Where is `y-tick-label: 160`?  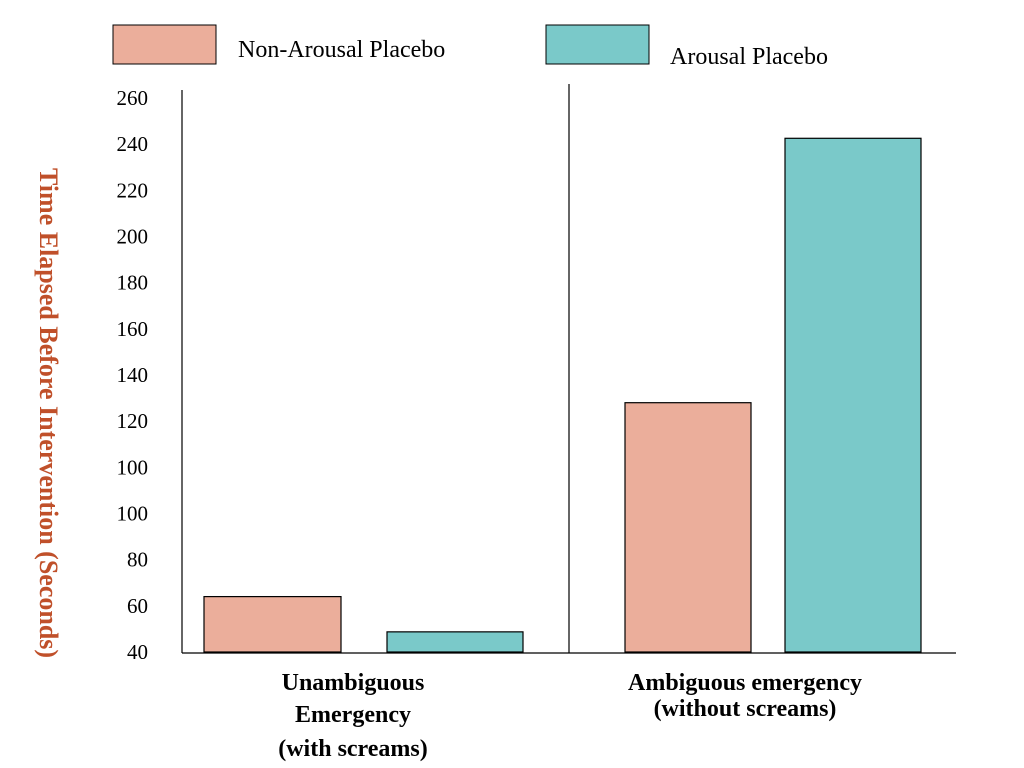
y-tick-label: 160 is located at coordinates (133, 329).